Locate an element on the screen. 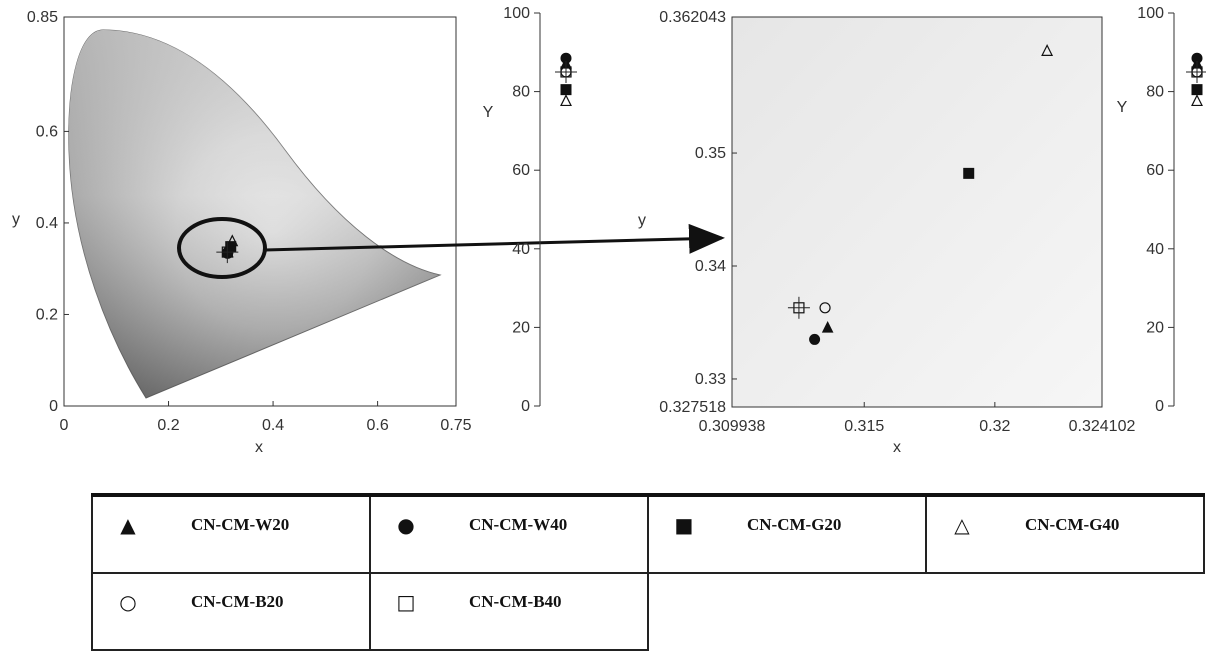  y-tick-label: 0.327518 is located at coordinates (692, 407).